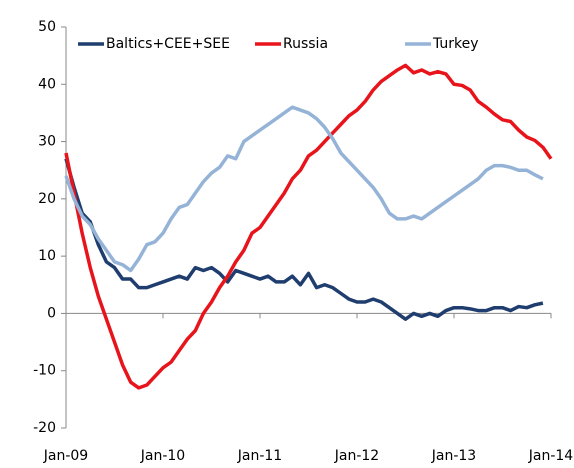 The width and height of the screenshot is (574, 468). Describe the element at coordinates (44, 428) in the screenshot. I see `y-tick-label: -20` at that location.